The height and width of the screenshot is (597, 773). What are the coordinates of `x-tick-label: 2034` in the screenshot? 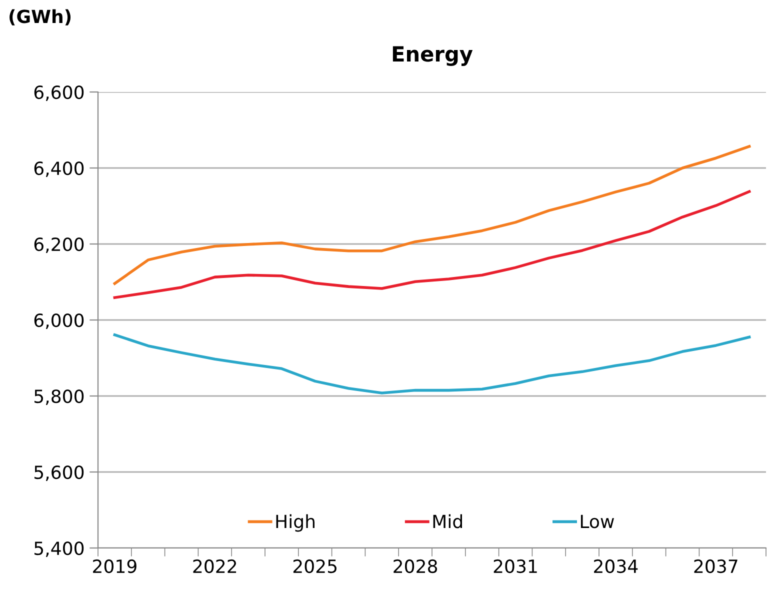 It's located at (616, 566).